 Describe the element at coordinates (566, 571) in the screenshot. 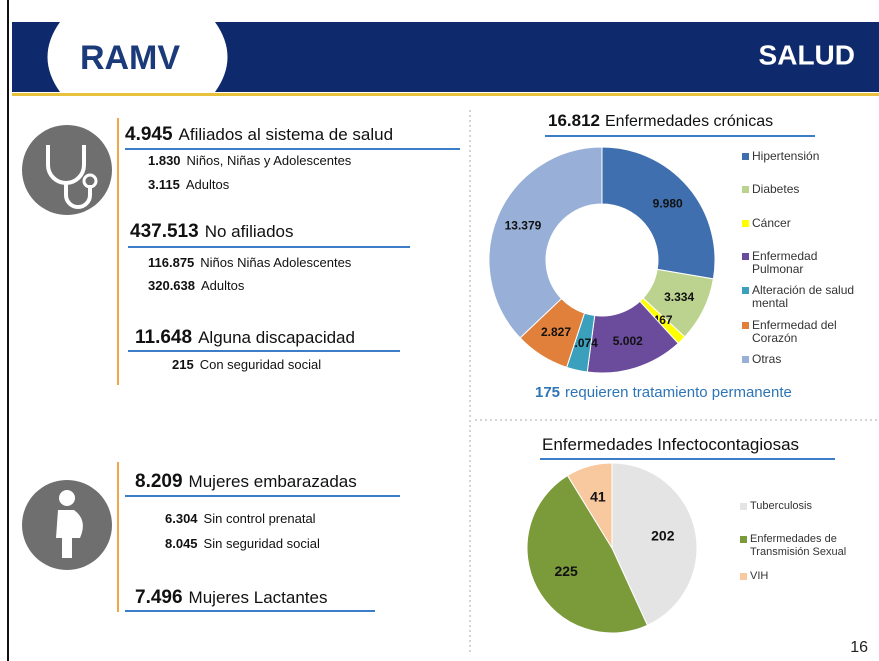

I see `data-label: 225` at that location.